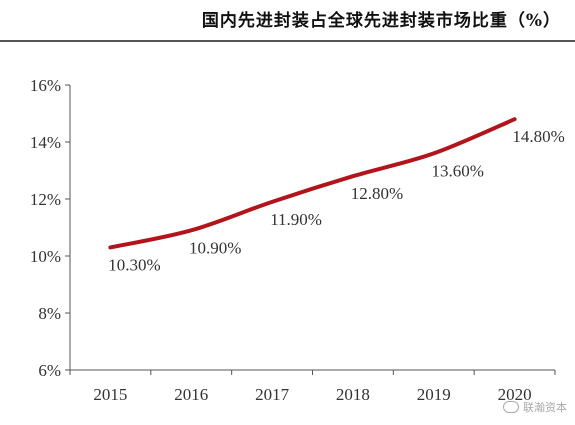 The width and height of the screenshot is (575, 425). Describe the element at coordinates (45, 85) in the screenshot. I see `y-tick-label: 16%` at that location.